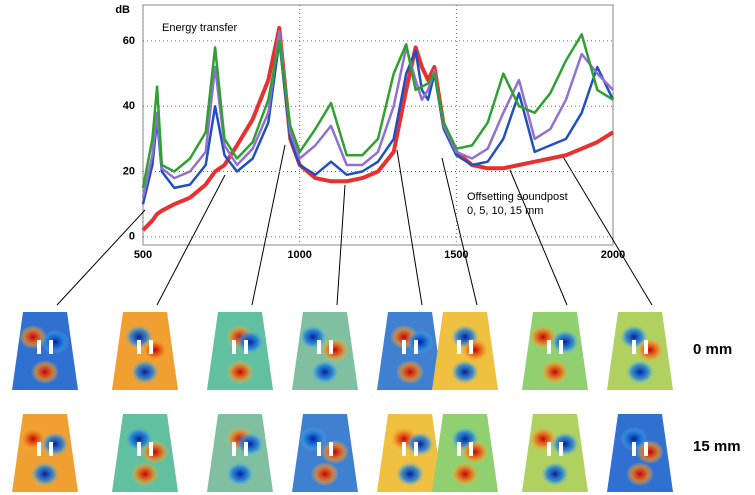  Describe the element at coordinates (129, 171) in the screenshot. I see `y-tick-label: 20` at that location.